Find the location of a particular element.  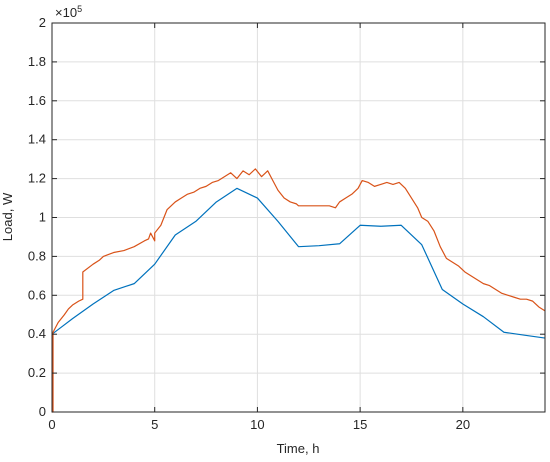

y-tick-label: 0.4 is located at coordinates (37, 333).